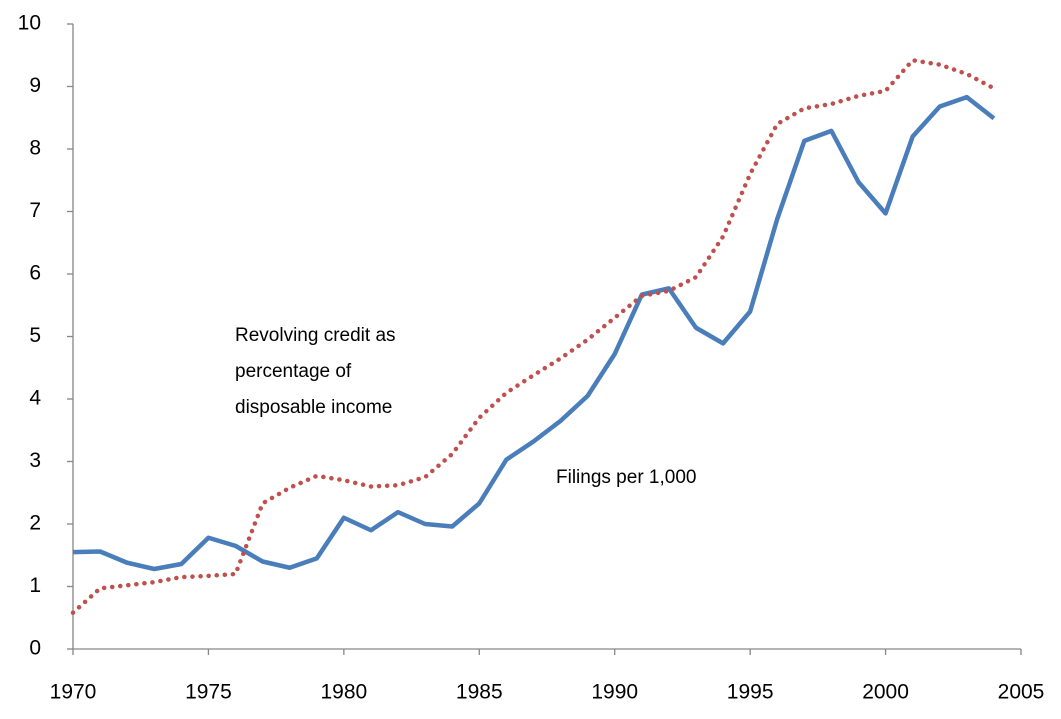  I want to click on y-tick-label: 6, so click(35, 273).